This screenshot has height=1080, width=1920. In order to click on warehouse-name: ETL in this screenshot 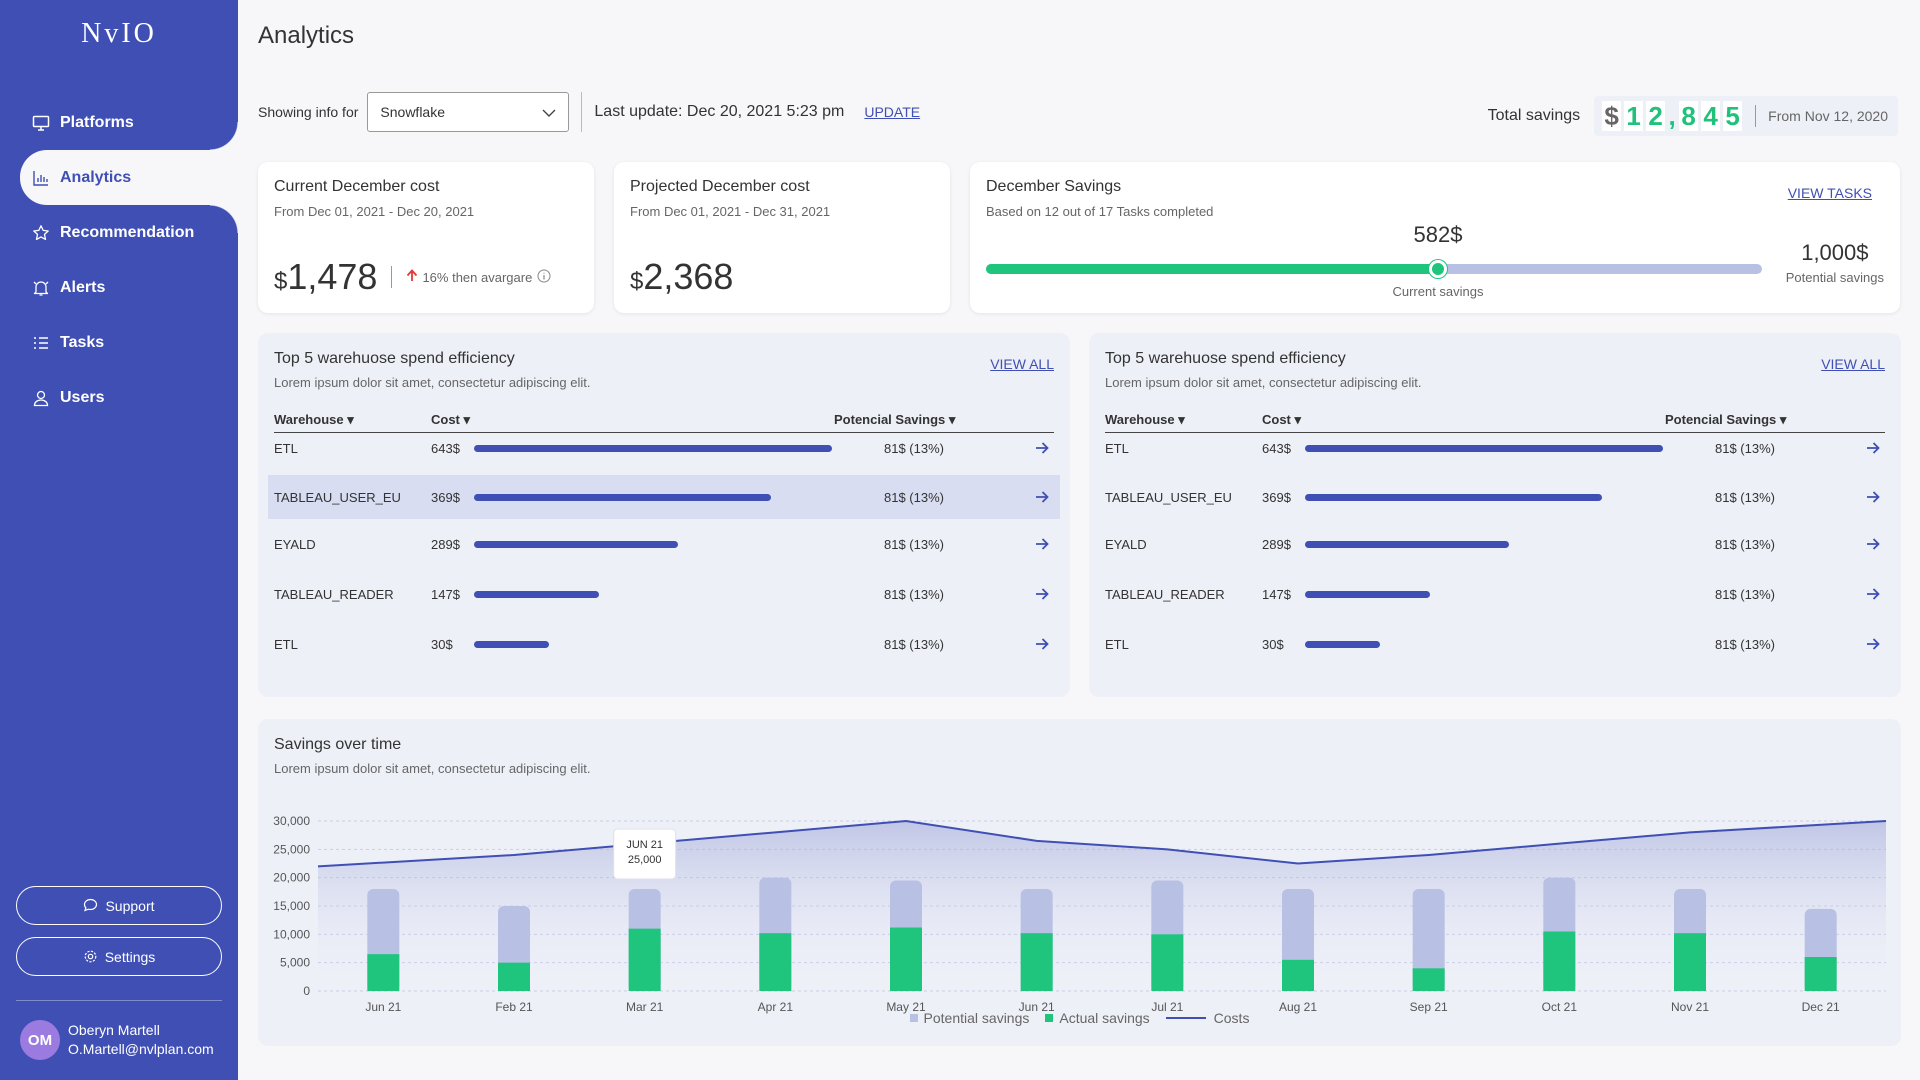, I will do `click(286, 448)`.